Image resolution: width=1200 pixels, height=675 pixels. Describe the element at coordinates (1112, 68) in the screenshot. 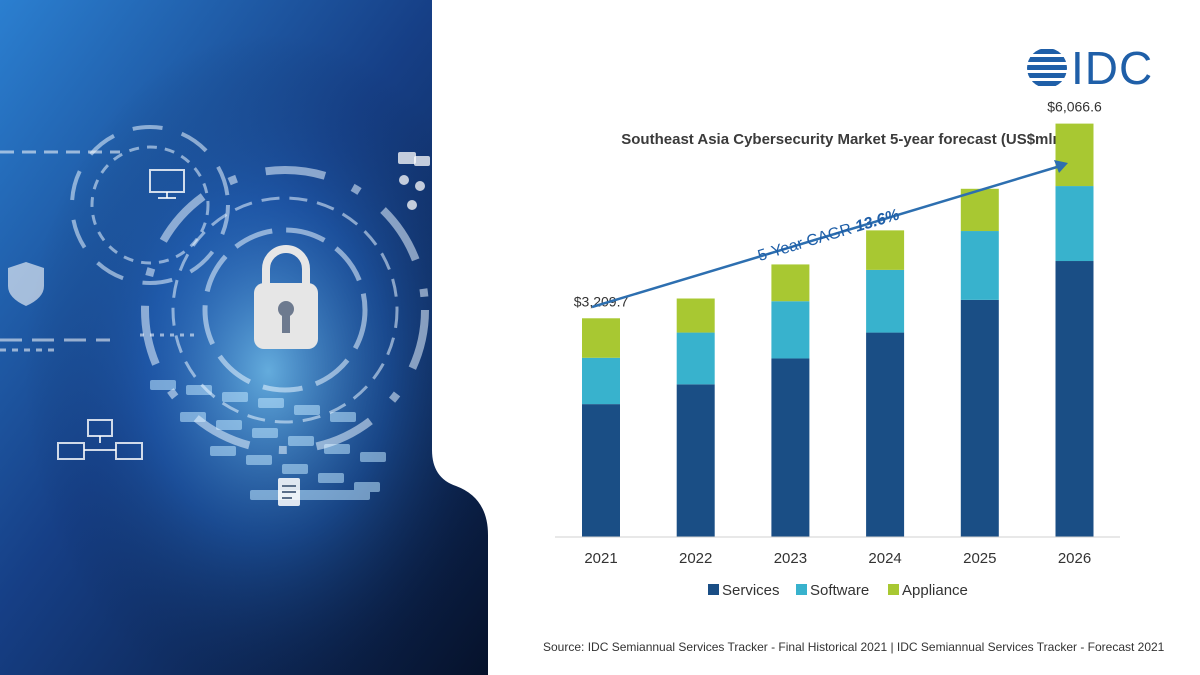

I see `logo-text: IDC` at that location.